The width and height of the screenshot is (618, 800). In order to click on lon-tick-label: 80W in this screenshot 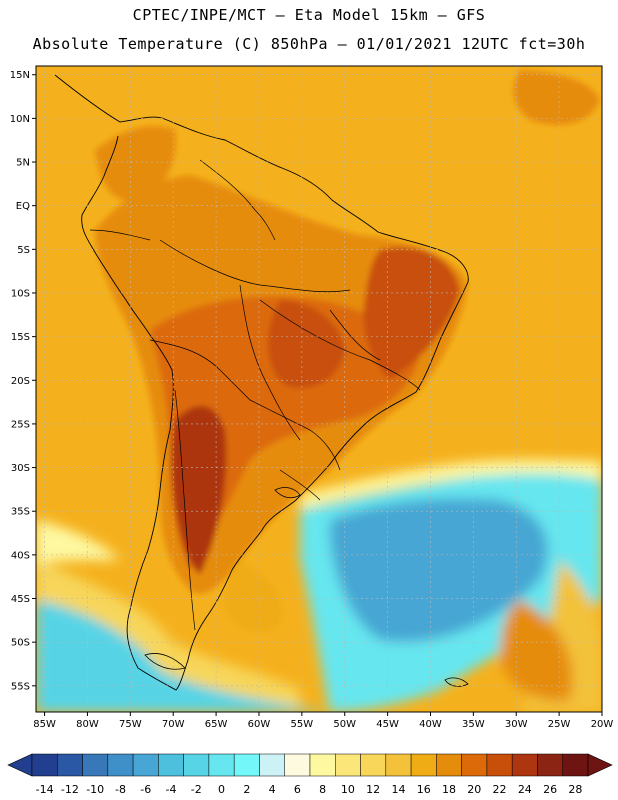, I will do `click(87, 724)`.